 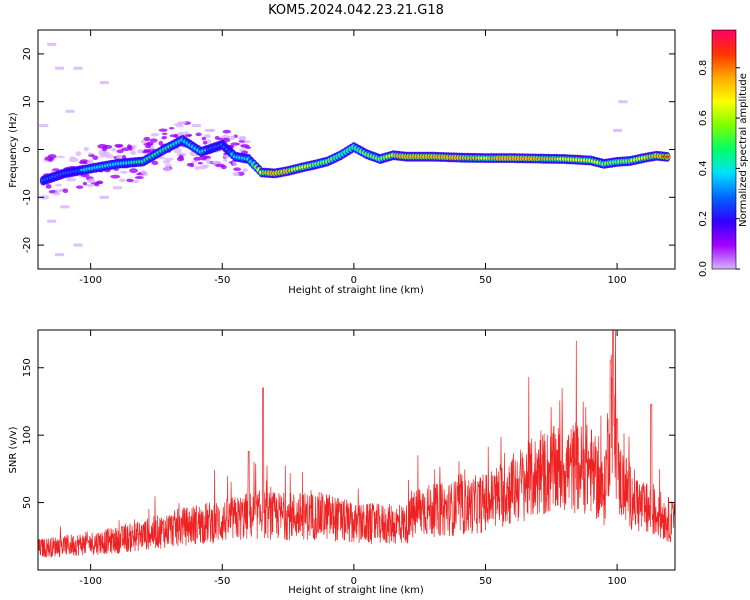 I want to click on spectrogram-x-axis-label: Height of straight line (km), so click(x=356, y=290).